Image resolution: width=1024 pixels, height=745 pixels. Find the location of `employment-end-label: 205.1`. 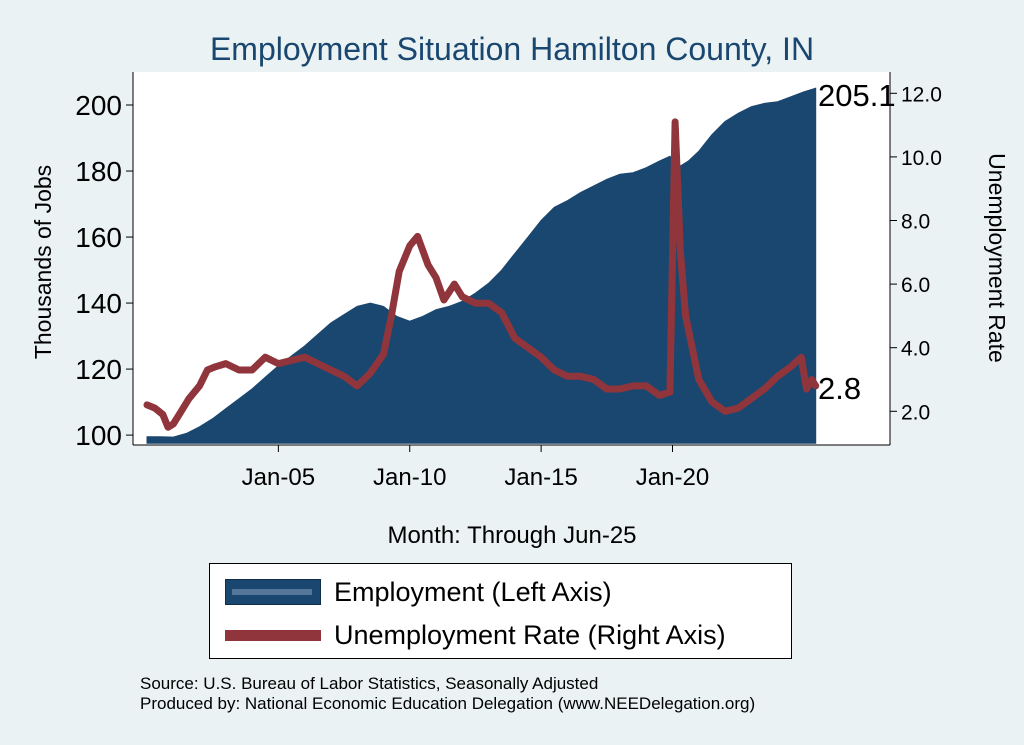

employment-end-label: 205.1 is located at coordinates (857, 95).